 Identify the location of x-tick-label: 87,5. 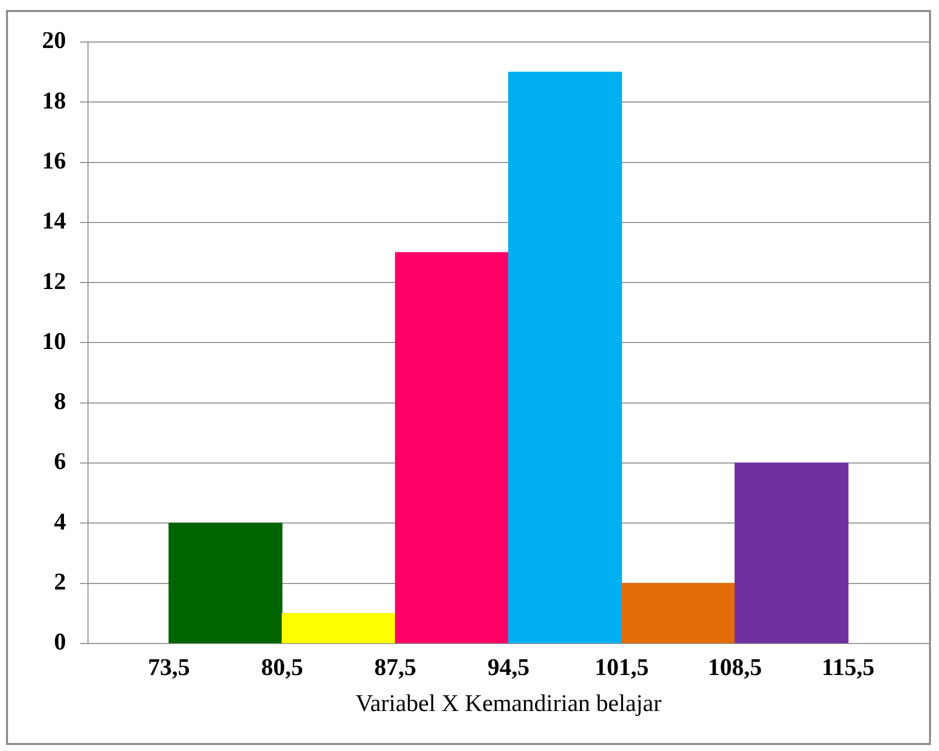
(395, 668).